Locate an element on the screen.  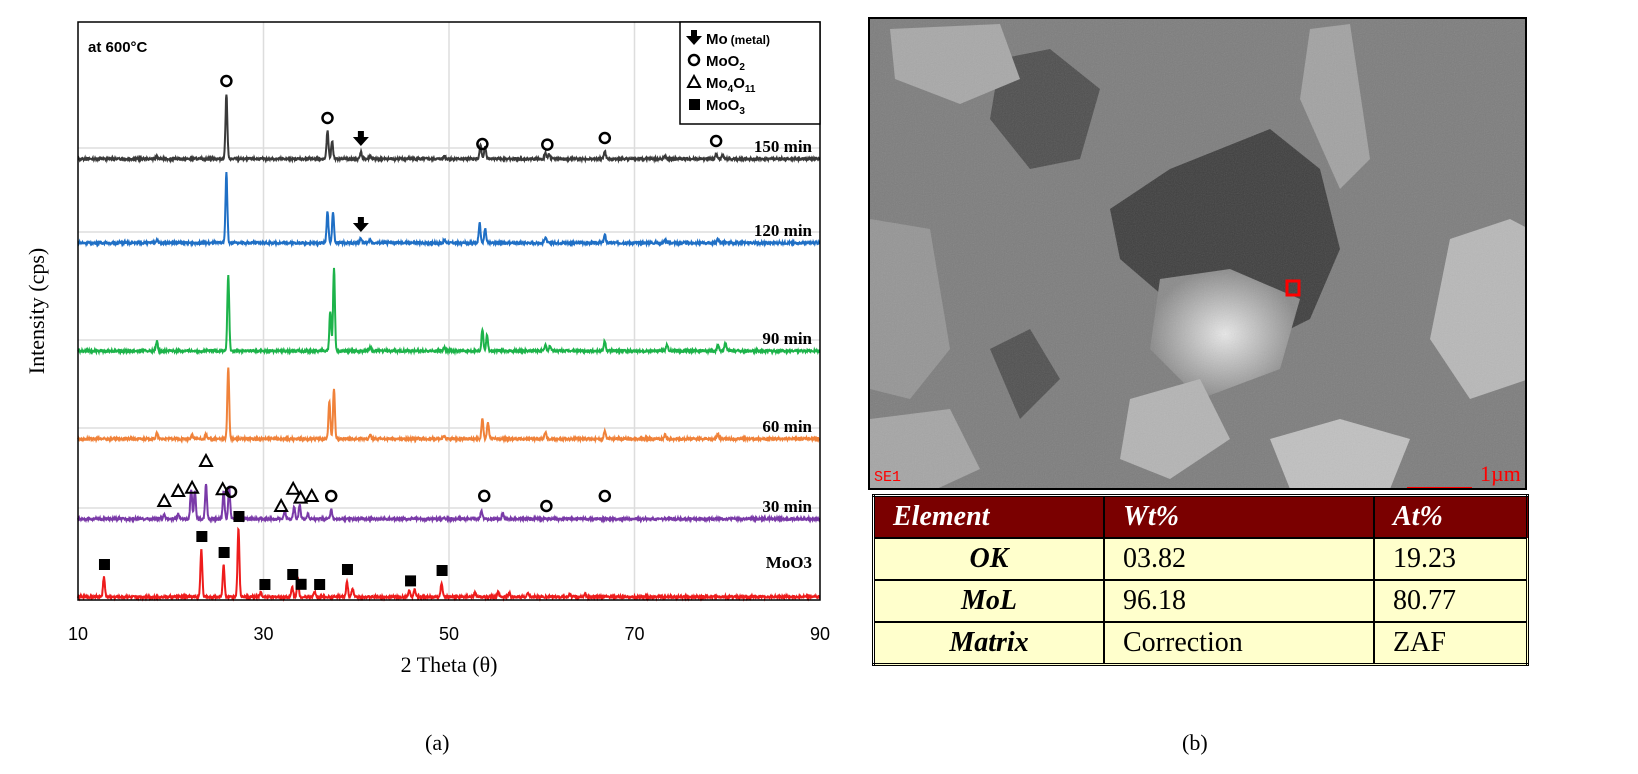
caption-a: (a) is located at coordinates (437, 742).